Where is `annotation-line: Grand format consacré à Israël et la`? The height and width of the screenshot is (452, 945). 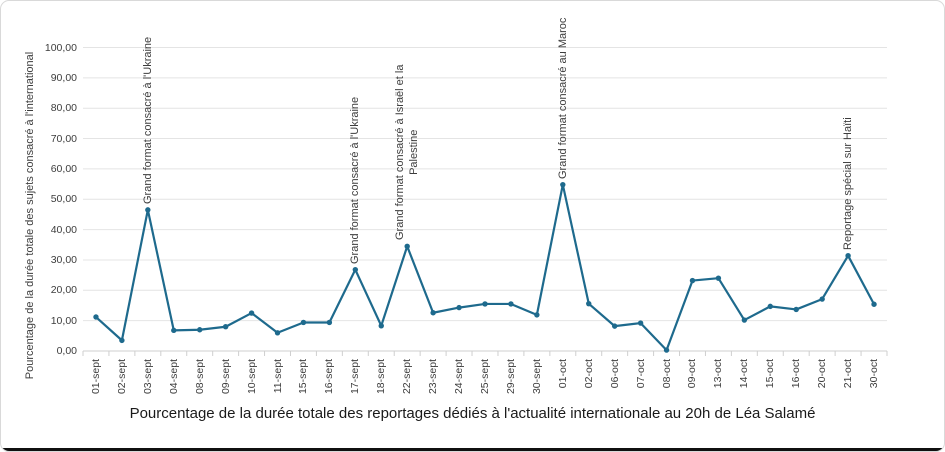
annotation-line: Grand format consacré à Israël et la is located at coordinates (400, 152).